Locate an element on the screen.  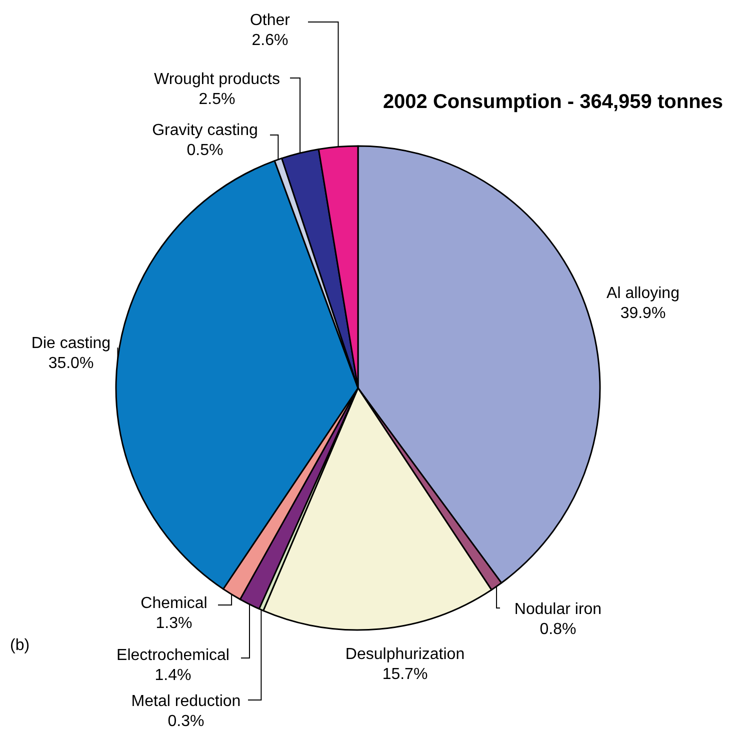
text: (b) is located at coordinates (20, 645).